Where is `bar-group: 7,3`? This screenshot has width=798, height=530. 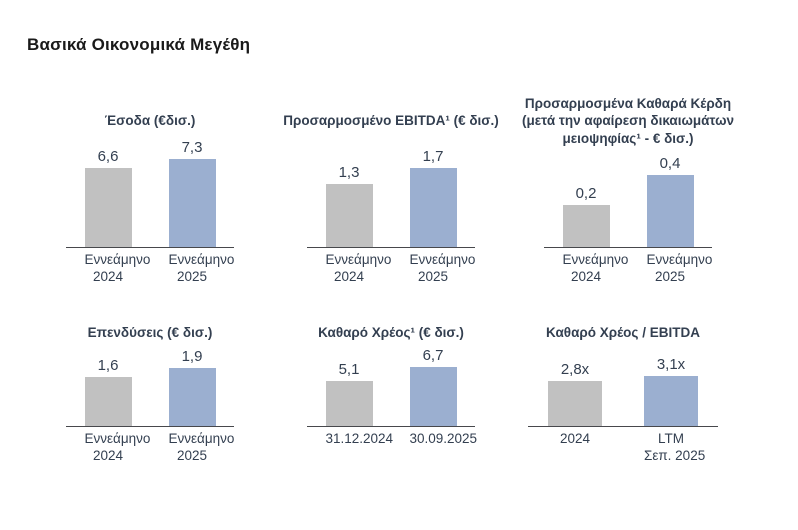 bar-group: 7,3 is located at coordinates (192, 193).